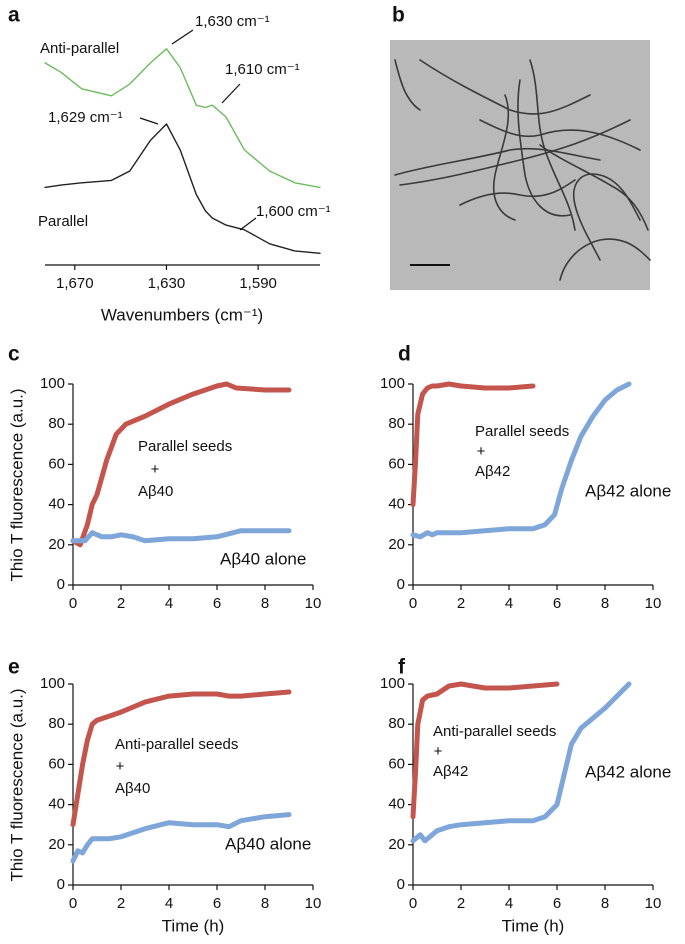 This screenshot has width=685, height=944. Describe the element at coordinates (14, 667) in the screenshot. I see `panel-label: e` at that location.